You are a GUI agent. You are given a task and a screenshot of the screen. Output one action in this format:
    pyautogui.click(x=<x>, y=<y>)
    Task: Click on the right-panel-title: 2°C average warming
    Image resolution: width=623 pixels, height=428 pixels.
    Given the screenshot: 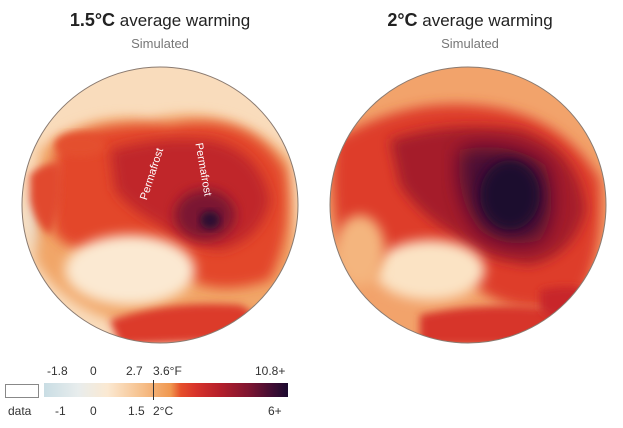 What is the action you would take?
    pyautogui.click(x=470, y=20)
    